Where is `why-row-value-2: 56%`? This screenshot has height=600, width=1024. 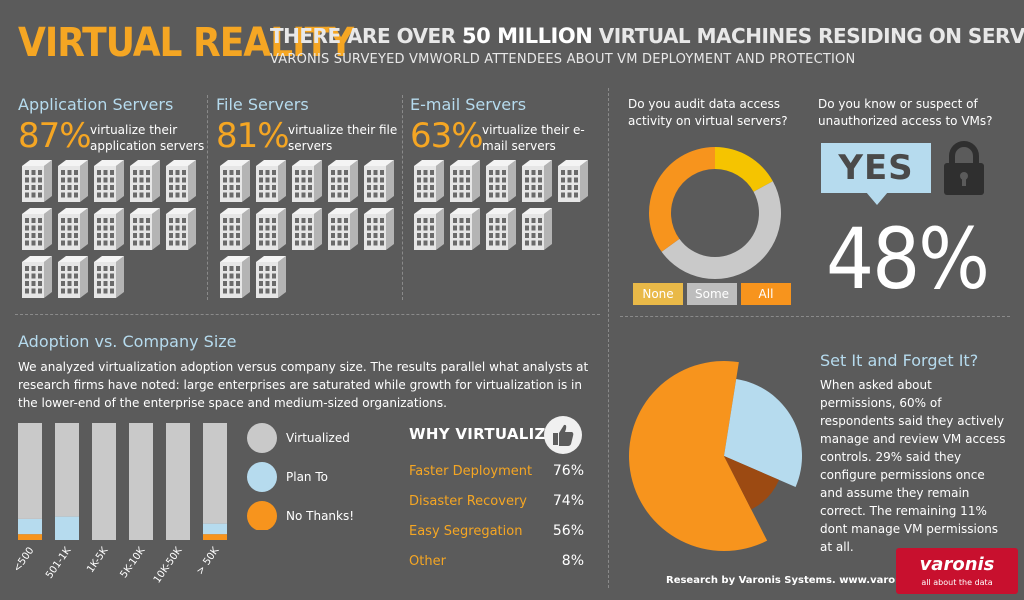 why-row-value-2: 56% is located at coordinates (568, 531).